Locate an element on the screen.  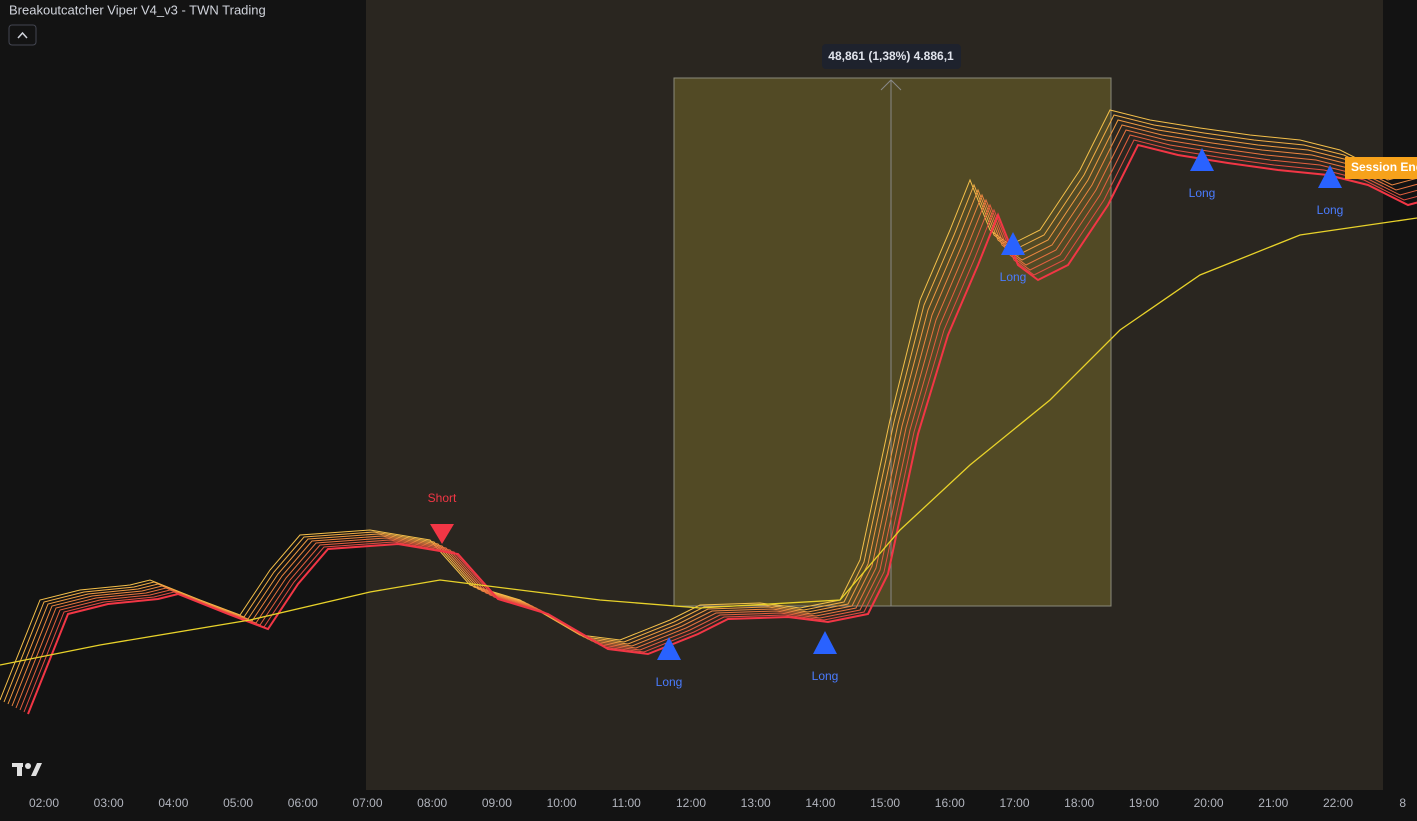
time-label: 02:00 is located at coordinates (44, 803).